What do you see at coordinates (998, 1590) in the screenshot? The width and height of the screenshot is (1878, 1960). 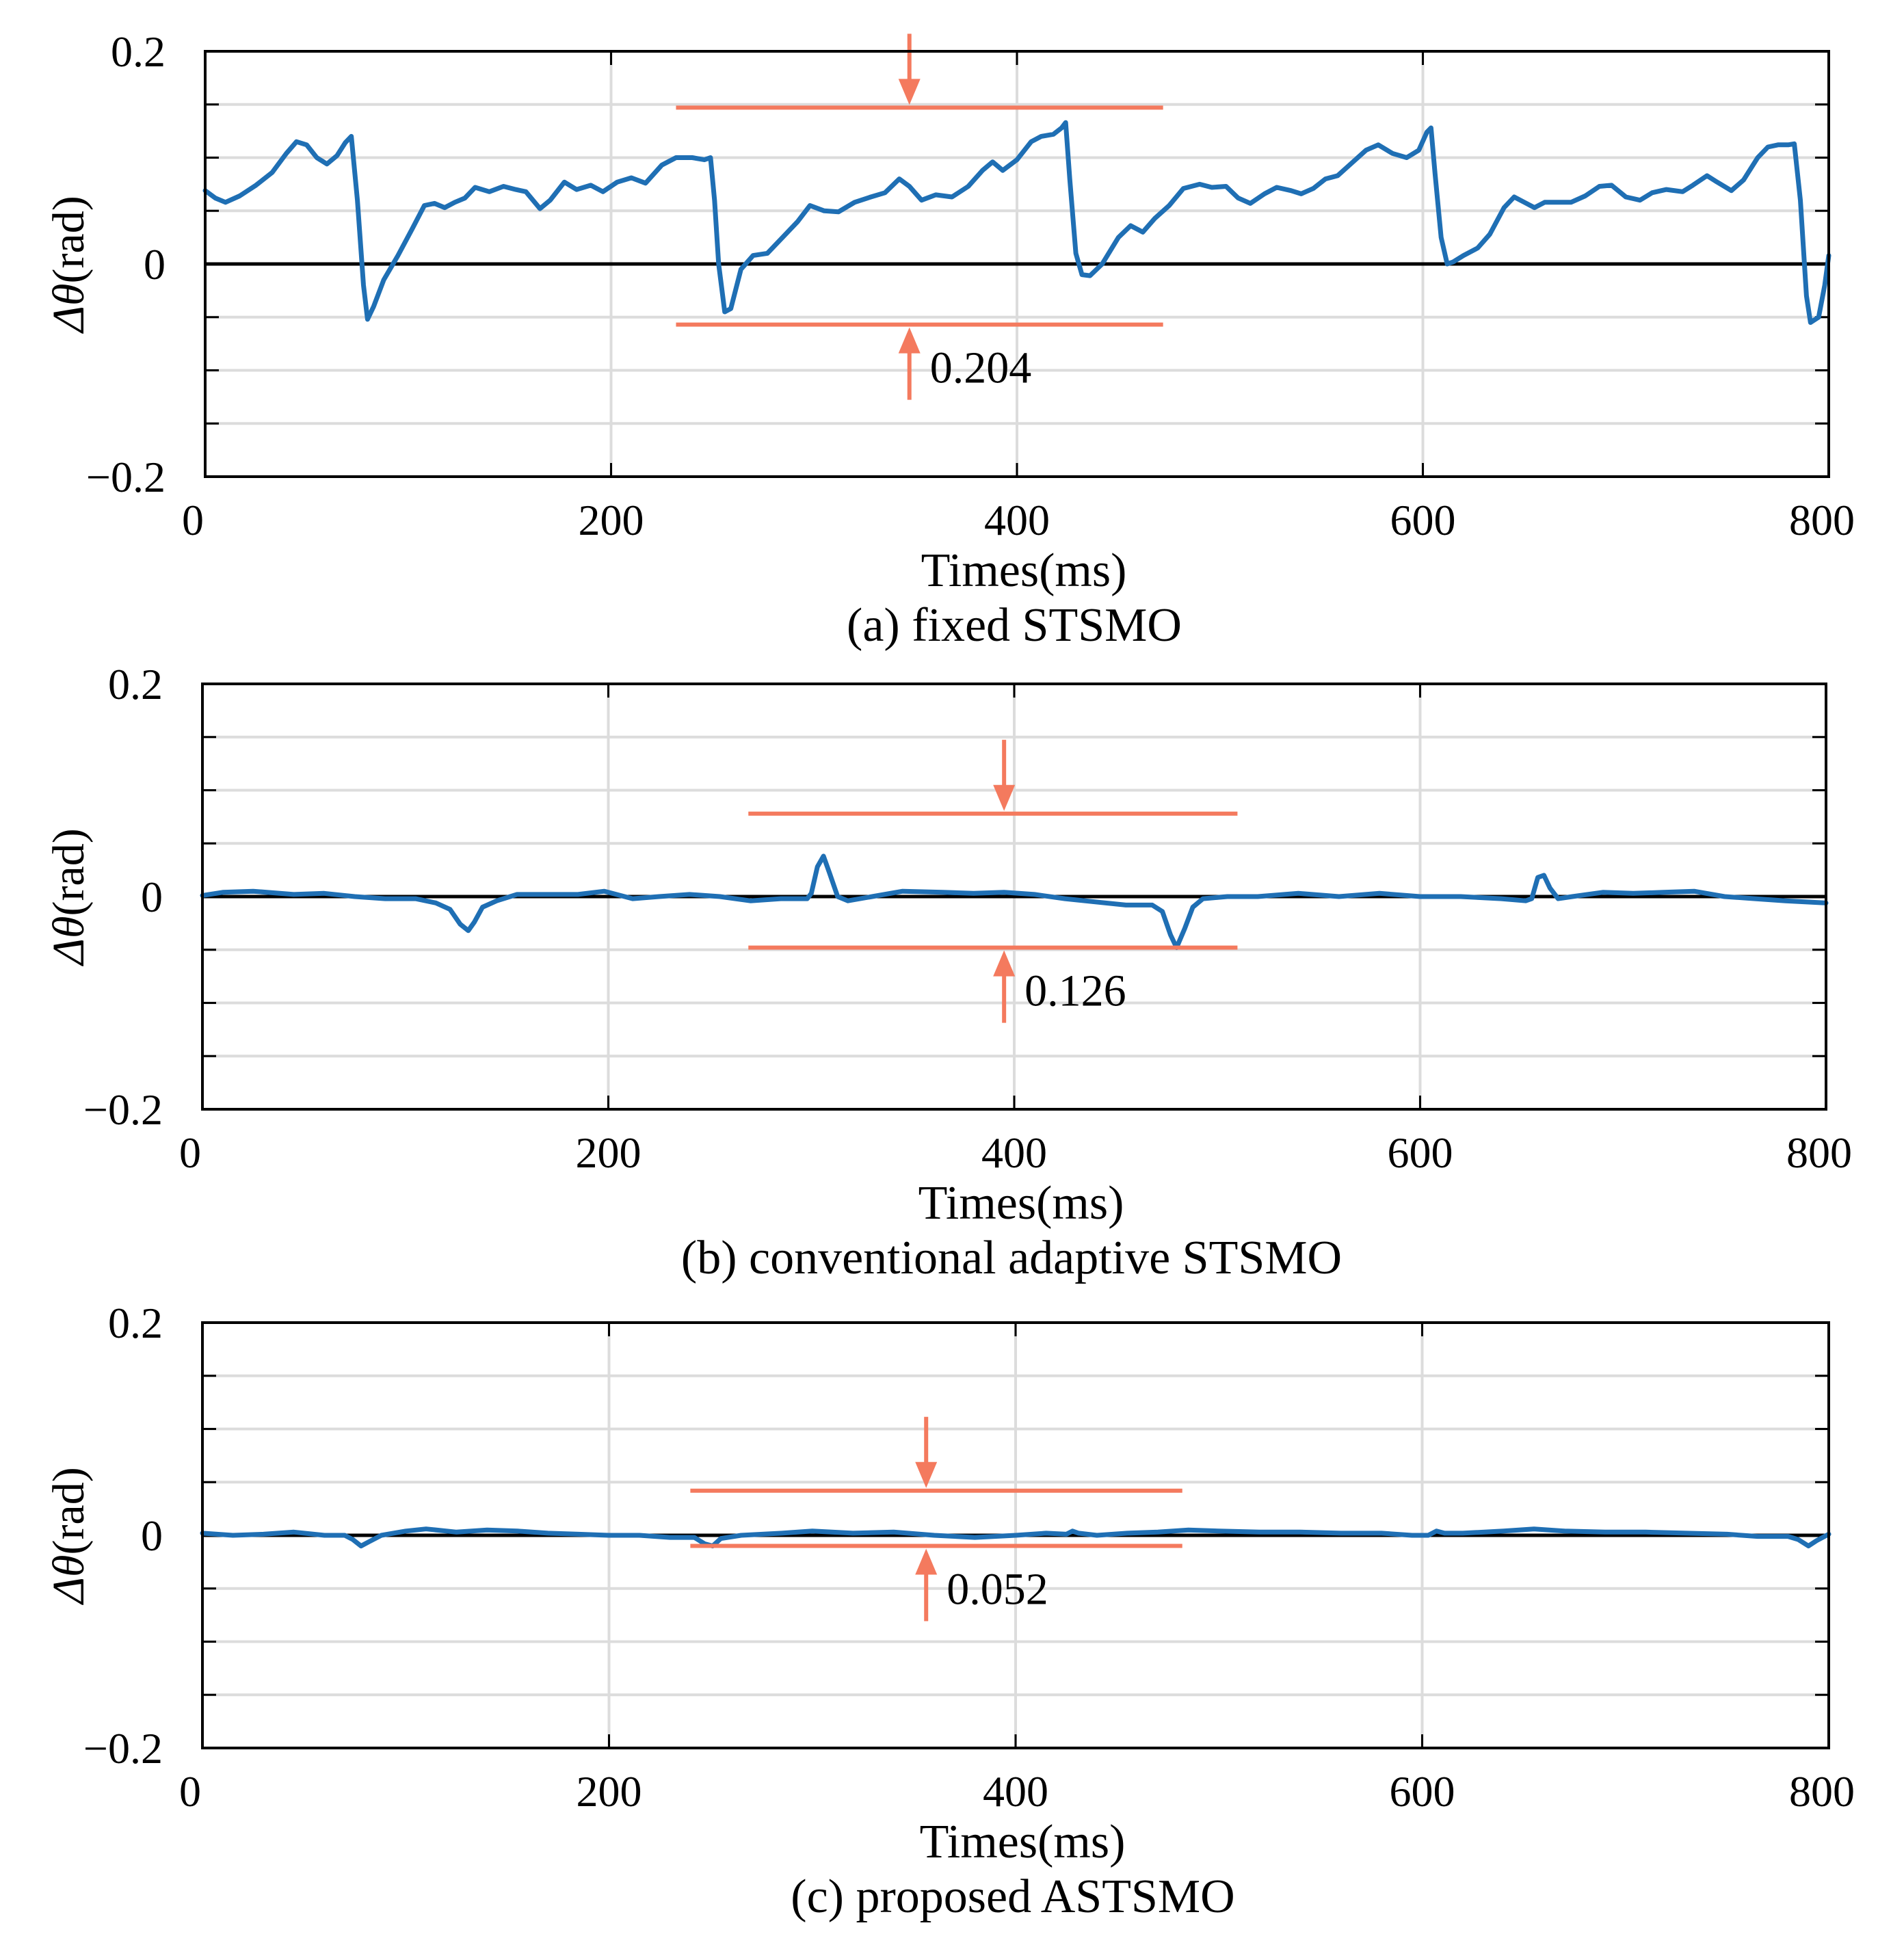 I see `annotation-label: 0.052` at bounding box center [998, 1590].